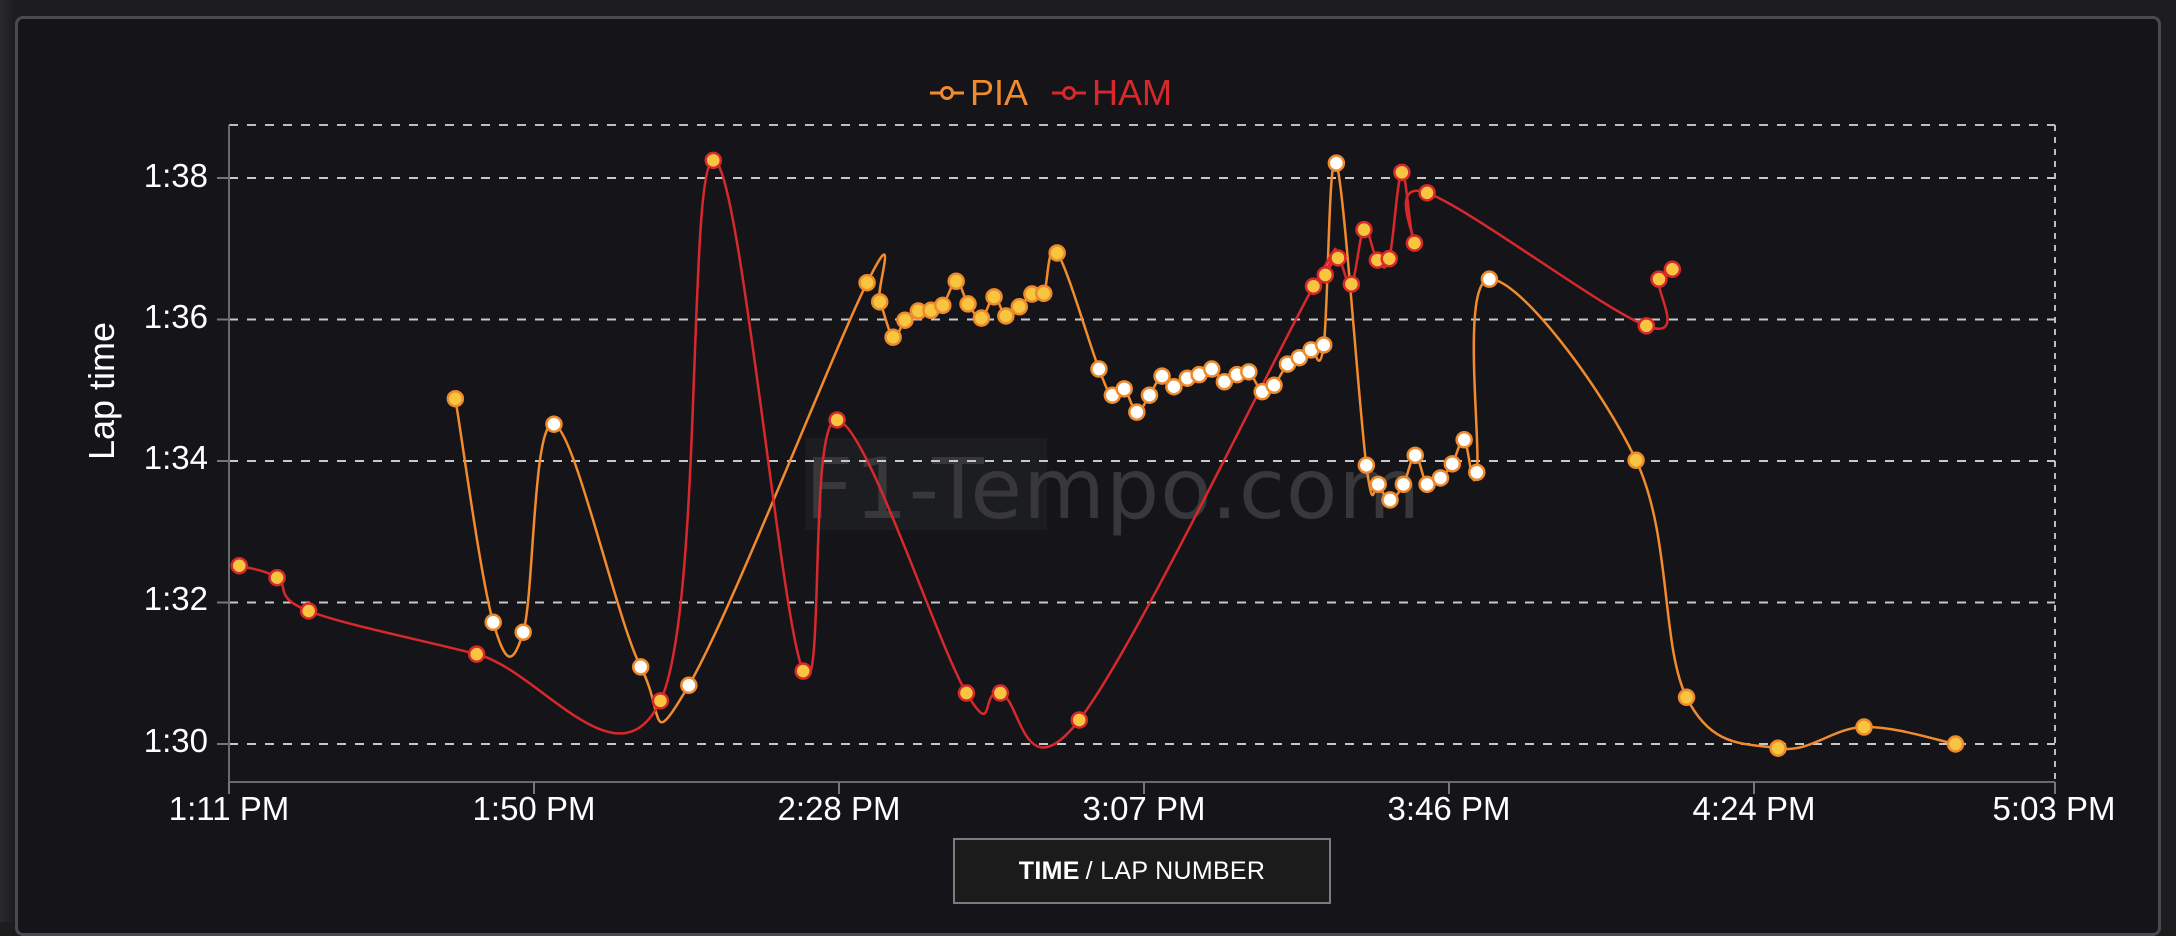 Image resolution: width=2176 pixels, height=936 pixels. I want to click on x-tick-label: 1:50 PM, so click(534, 808).